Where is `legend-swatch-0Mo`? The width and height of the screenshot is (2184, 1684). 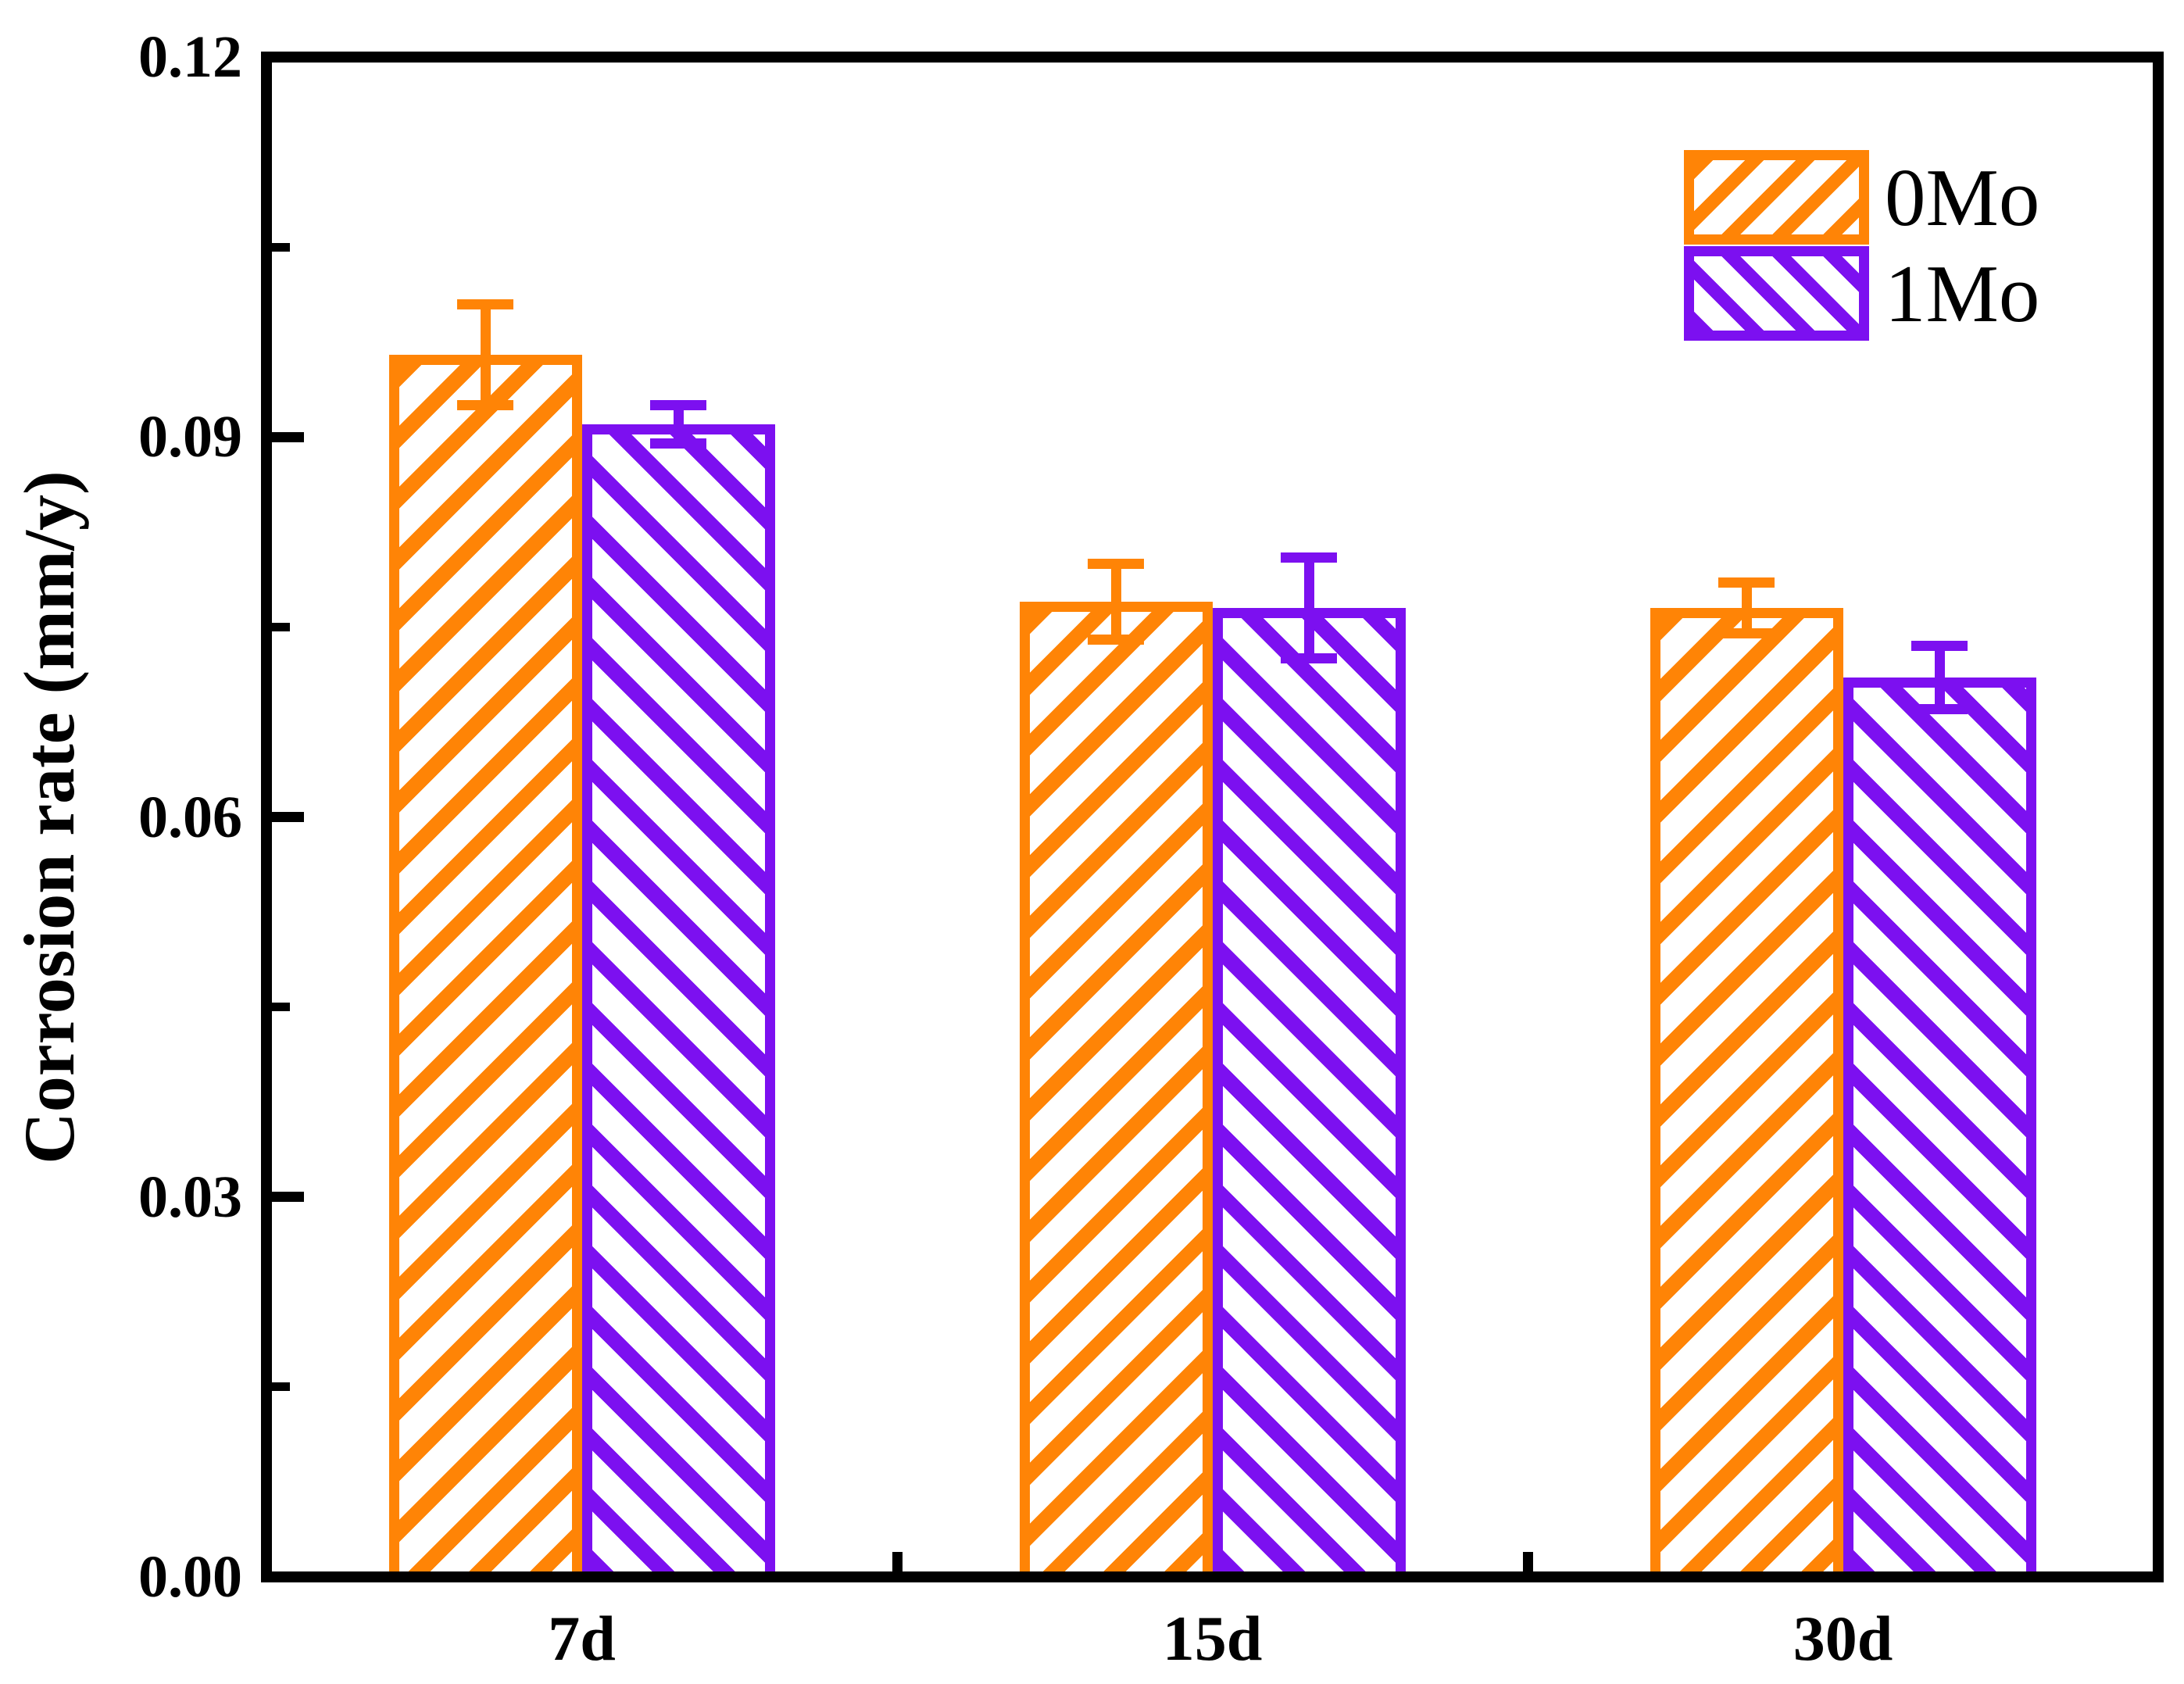 legend-swatch-0Mo is located at coordinates (1776, 197).